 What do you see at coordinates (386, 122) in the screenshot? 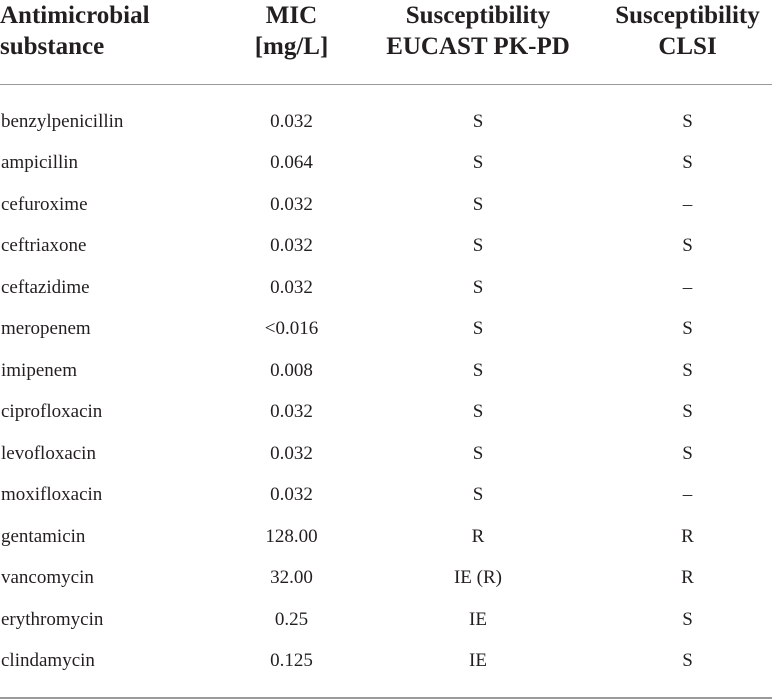
I see `table-row: benzylpenicillin 0.032 S S` at bounding box center [386, 122].